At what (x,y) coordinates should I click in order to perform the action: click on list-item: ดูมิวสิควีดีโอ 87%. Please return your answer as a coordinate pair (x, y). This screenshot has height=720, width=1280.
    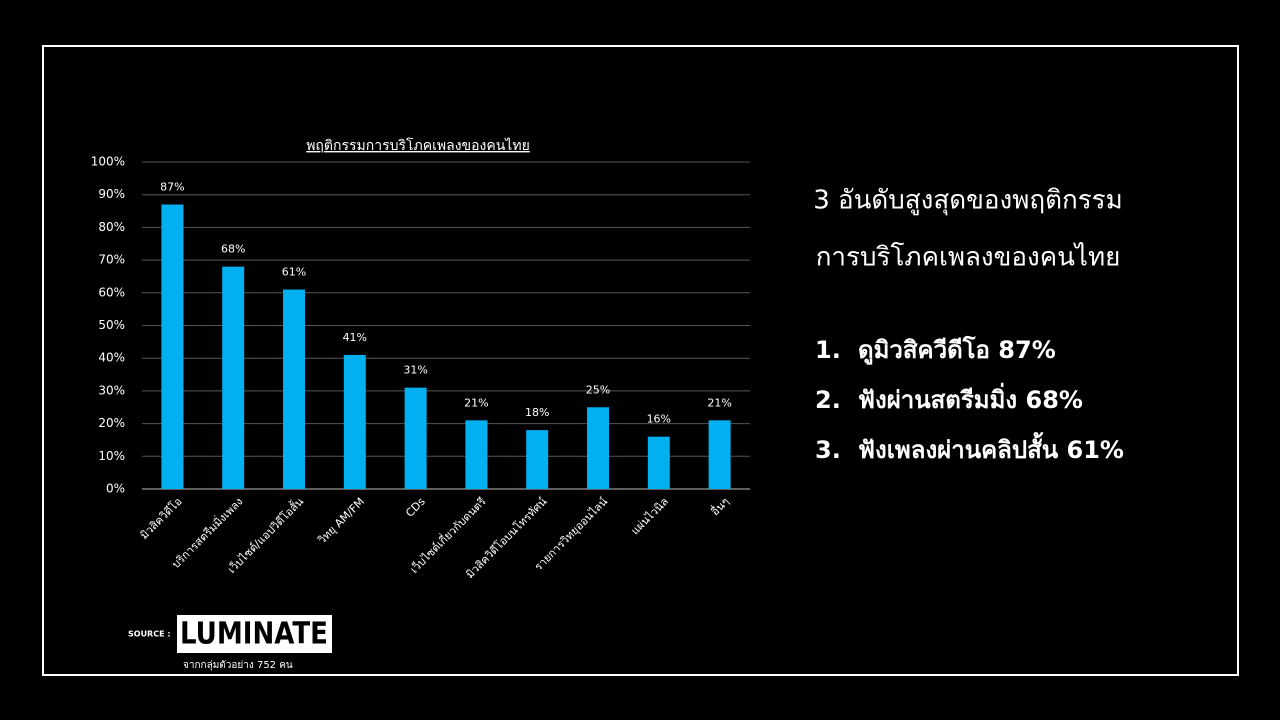
    Looking at the image, I should click on (957, 350).